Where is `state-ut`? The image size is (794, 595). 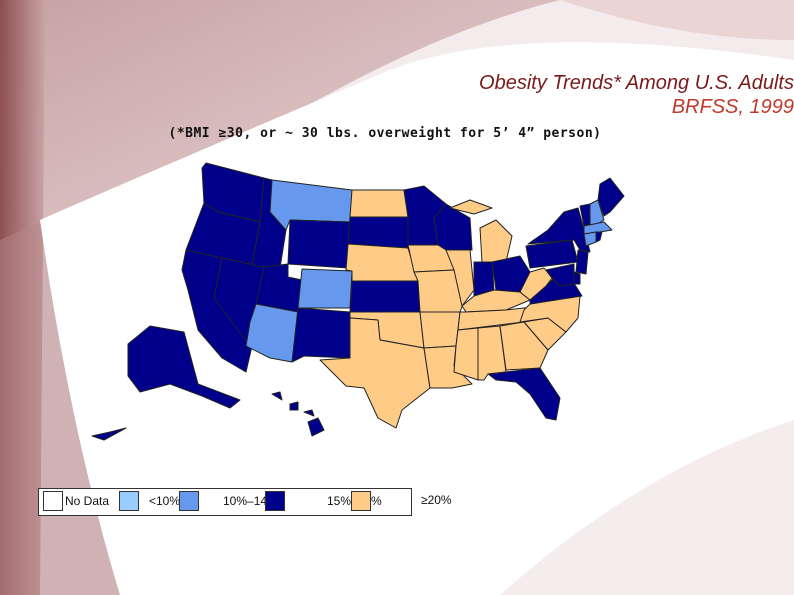 state-ut is located at coordinates (279, 288).